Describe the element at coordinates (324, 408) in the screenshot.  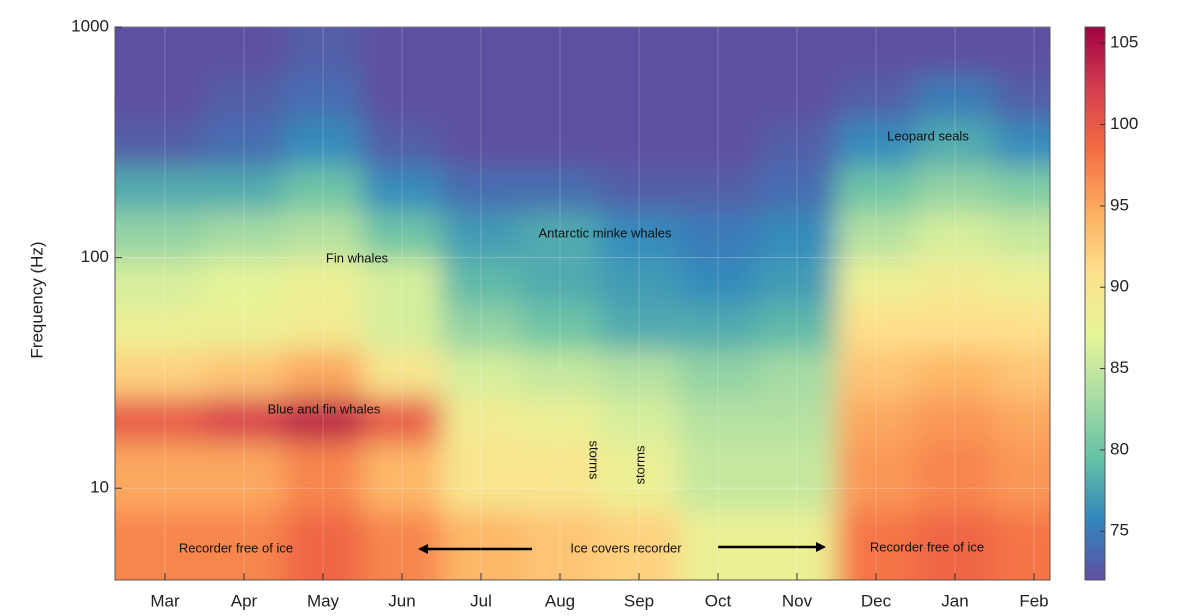
I see `annotation: Blue and fin whales` at that location.